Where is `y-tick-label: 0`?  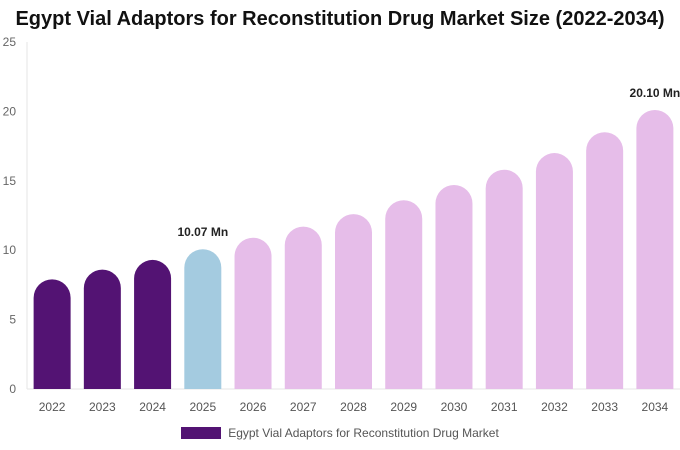 y-tick-label: 0 is located at coordinates (12, 389).